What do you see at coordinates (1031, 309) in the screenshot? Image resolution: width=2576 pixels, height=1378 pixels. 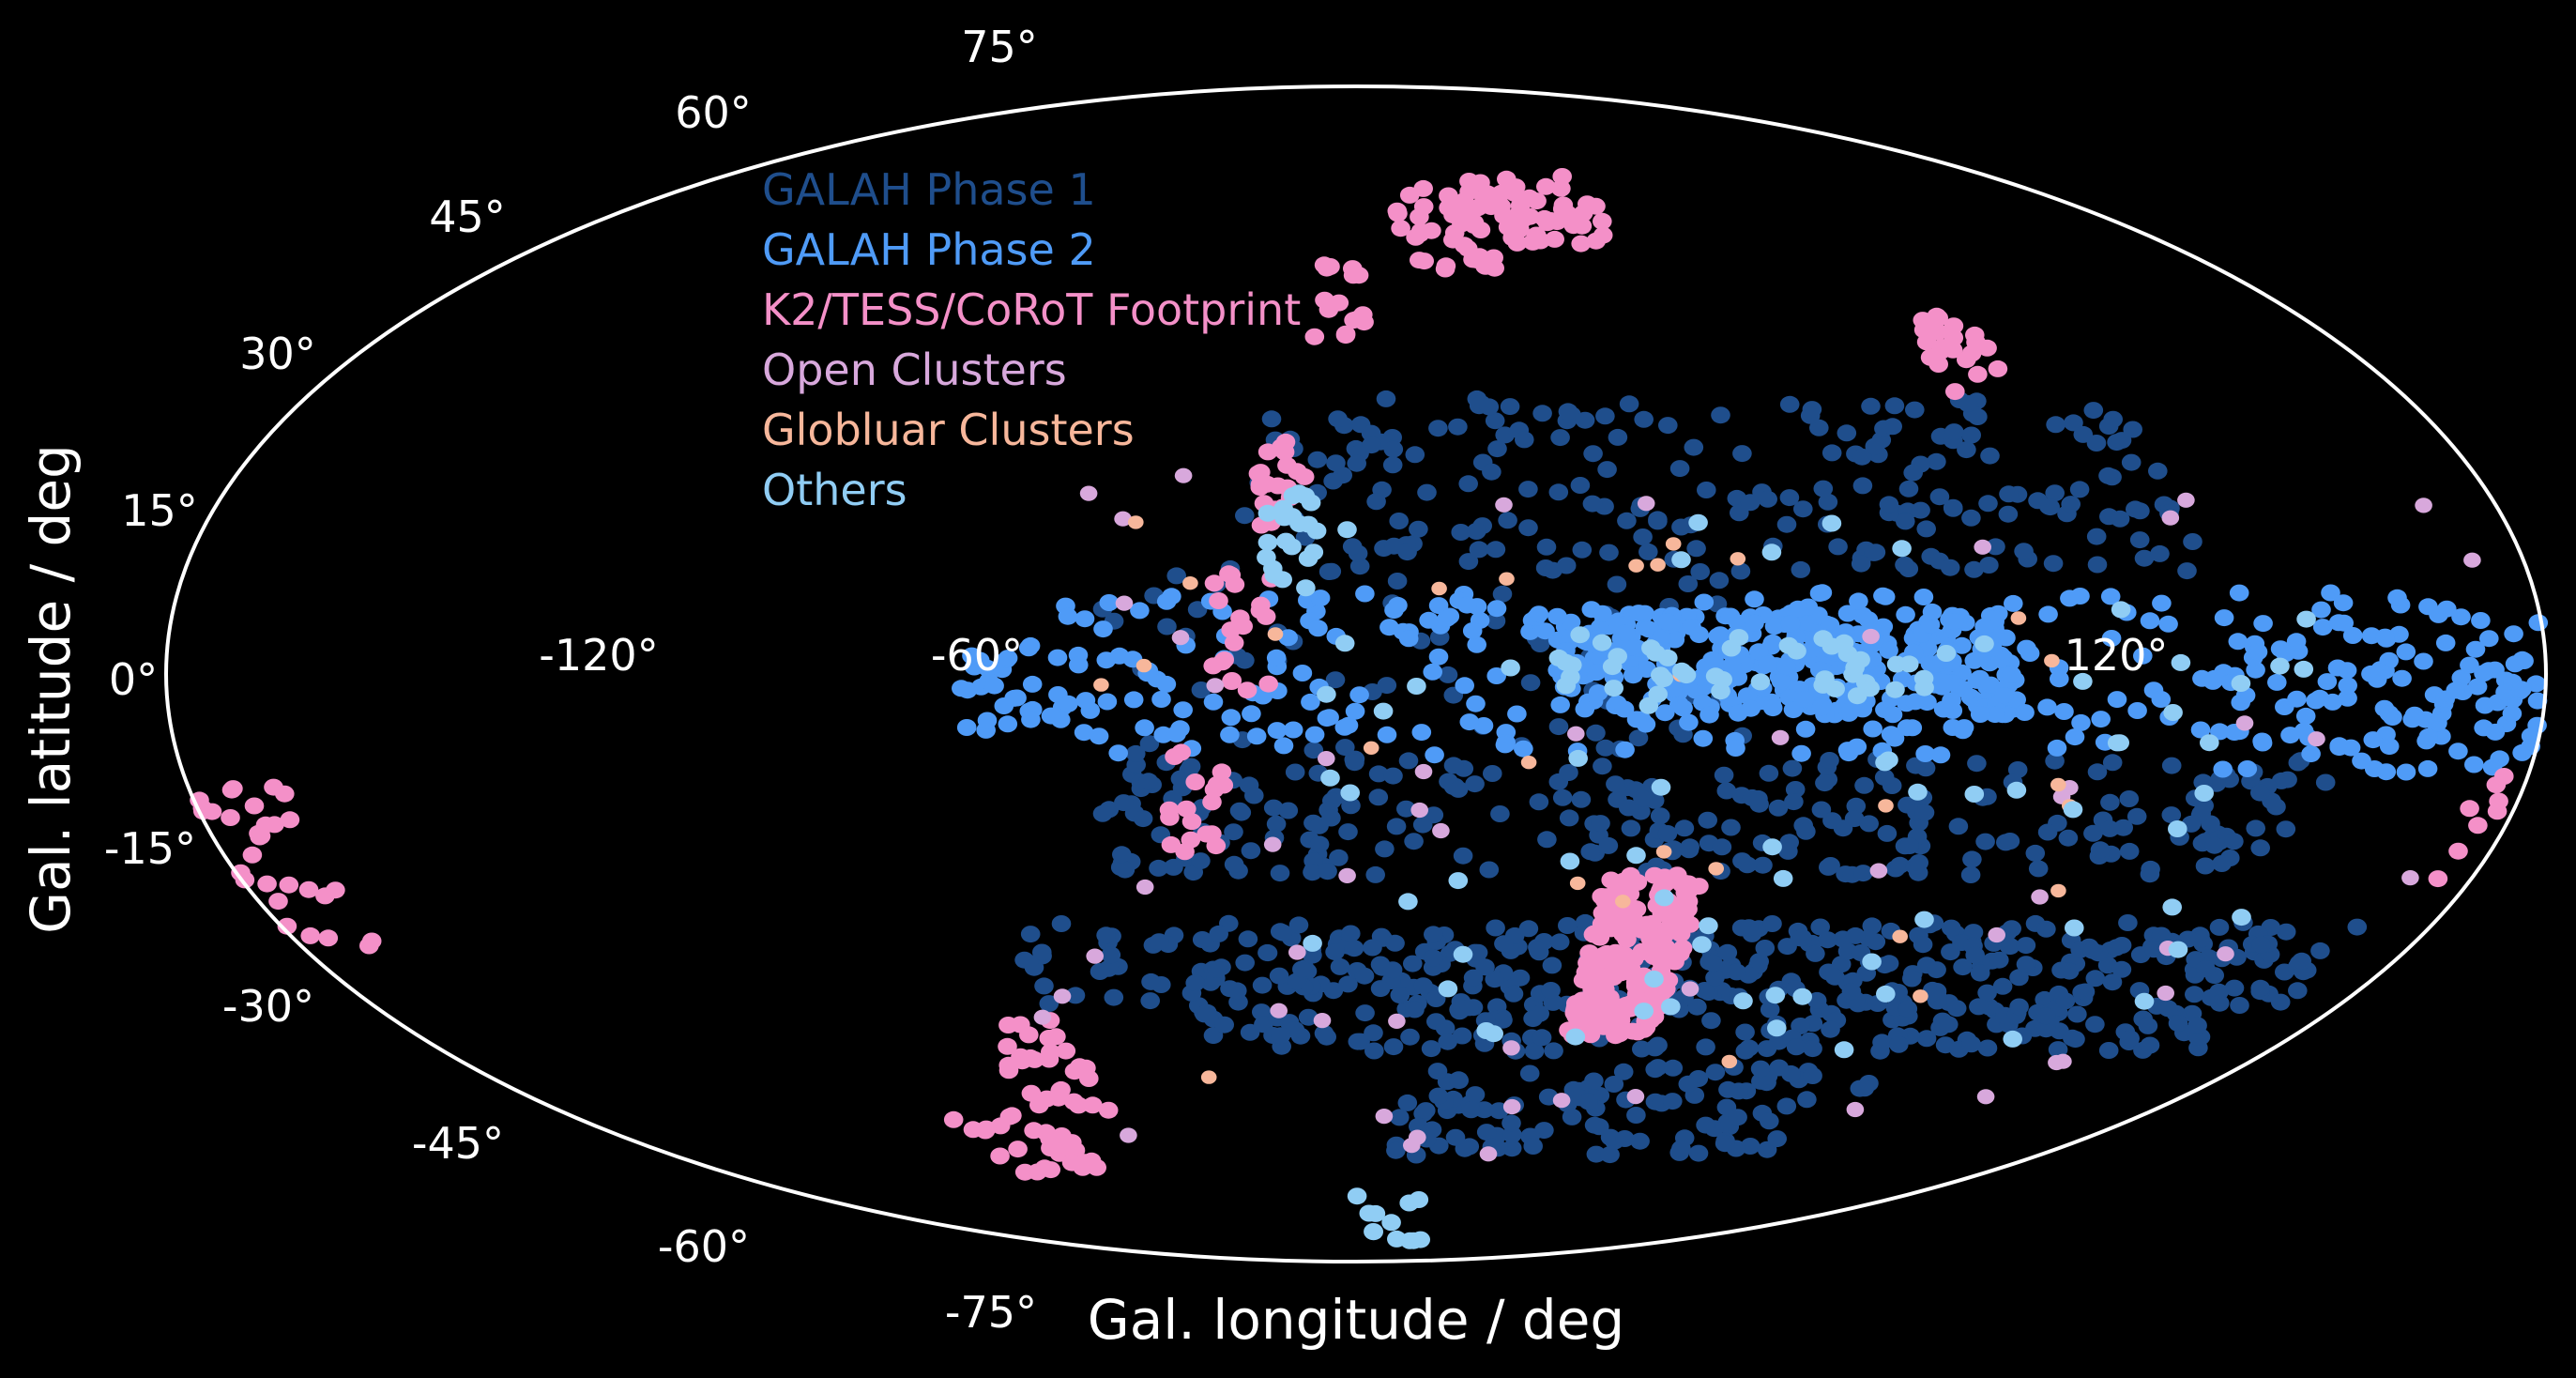 I see `legend-entry: K2/TESS/CoRoT Footprint` at bounding box center [1031, 309].